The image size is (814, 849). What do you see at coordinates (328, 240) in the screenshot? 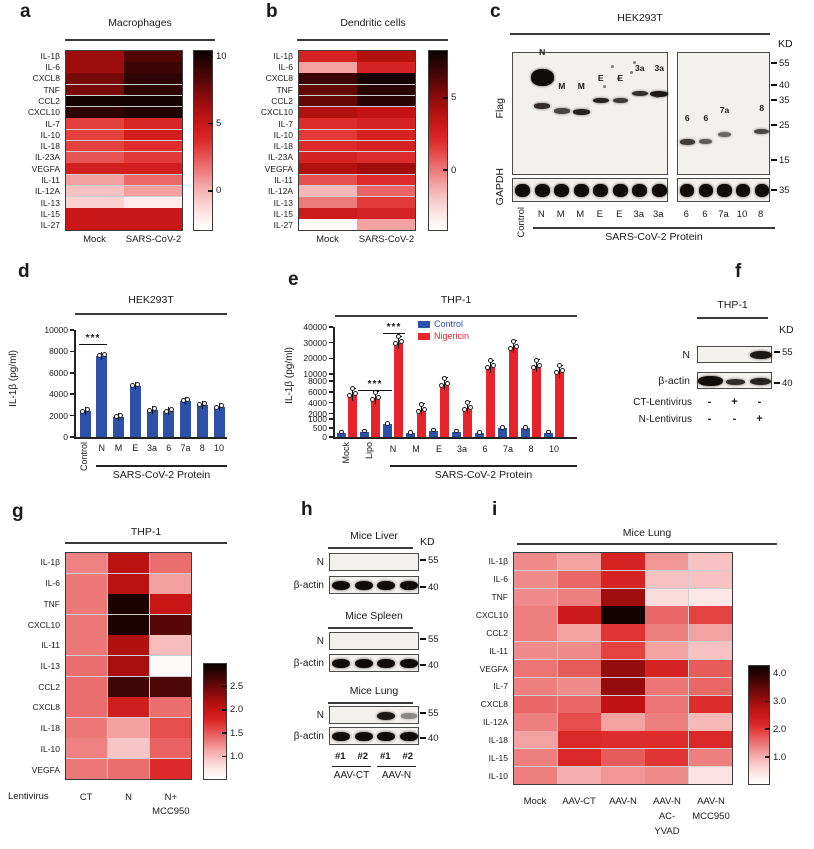
I see `heatmap-col-label: Mock` at bounding box center [328, 240].